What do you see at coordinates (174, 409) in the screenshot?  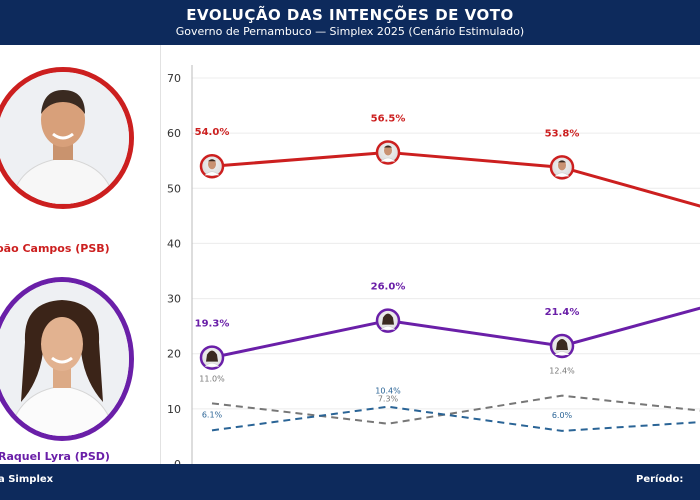 I see `y-tick-label: 10` at bounding box center [174, 409].